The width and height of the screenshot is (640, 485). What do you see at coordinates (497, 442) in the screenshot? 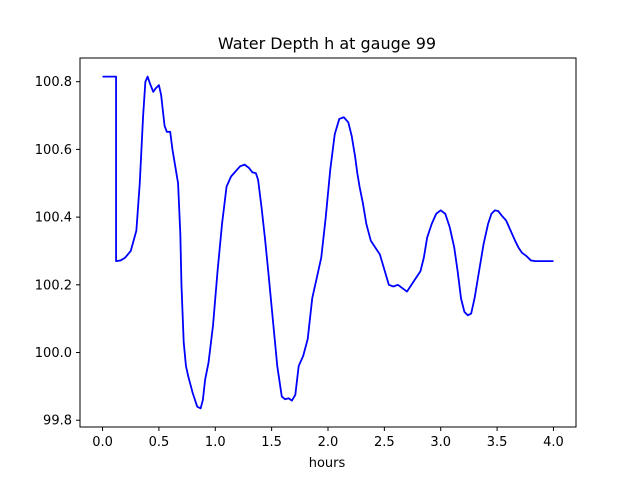
I see `x-tick-label: 3.5` at bounding box center [497, 442].